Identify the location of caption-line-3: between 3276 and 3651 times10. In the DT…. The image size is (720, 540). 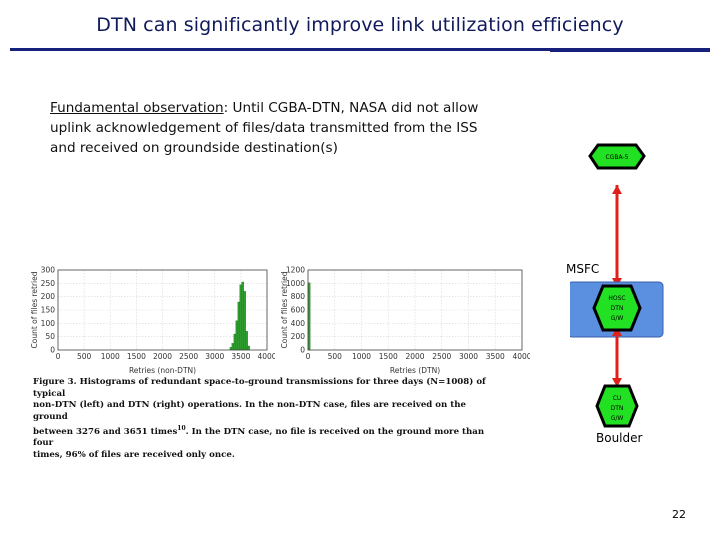
(263, 436).